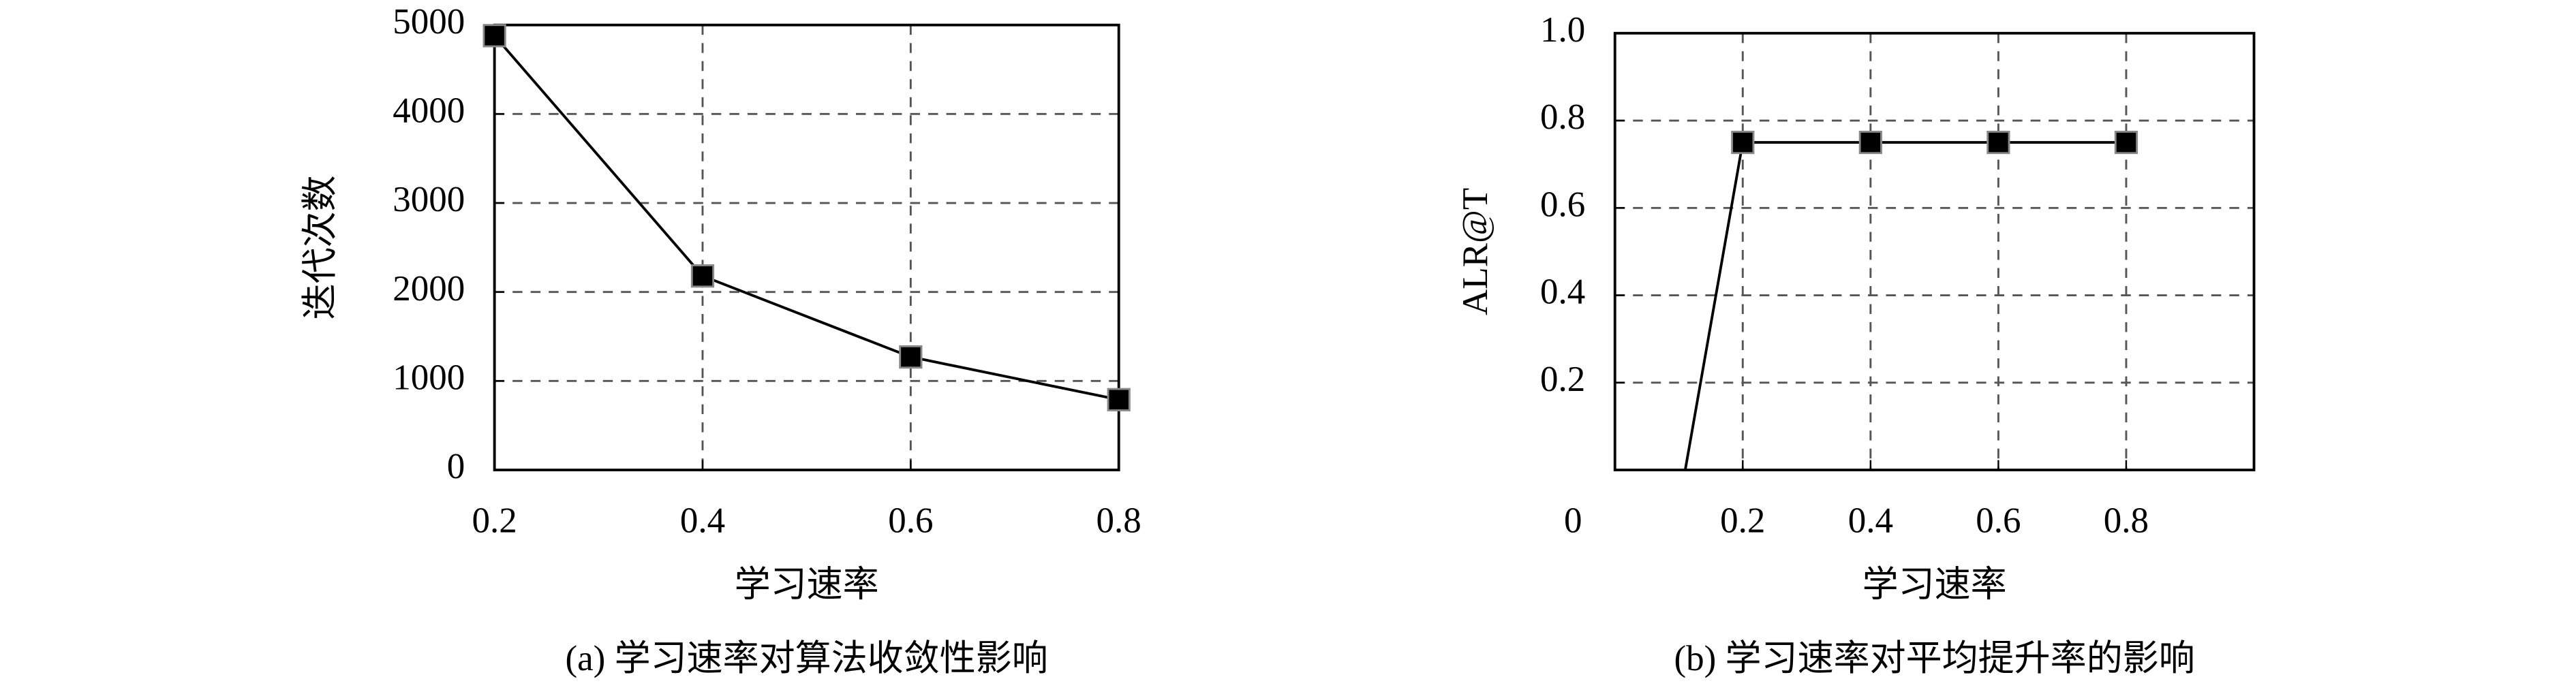  What do you see at coordinates (1562, 117) in the screenshot?
I see `y-tick-label: 0.8` at bounding box center [1562, 117].